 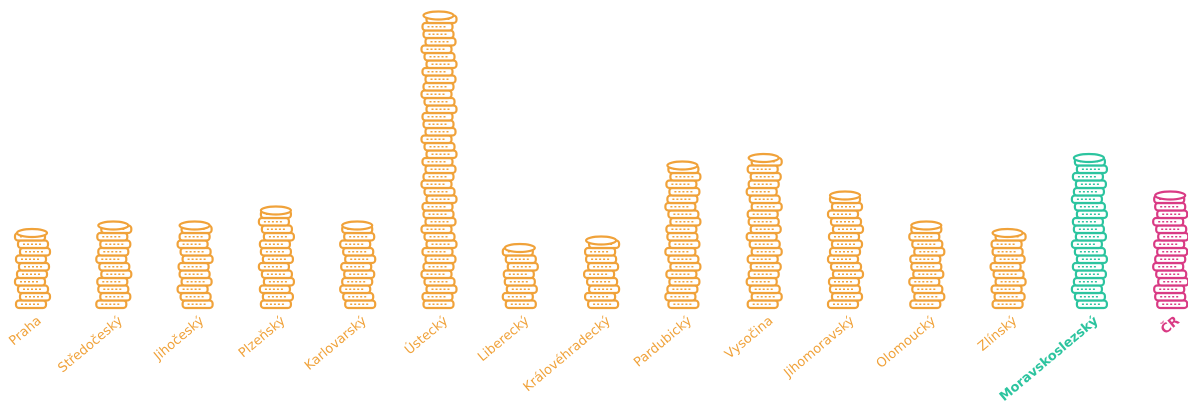 What do you see at coordinates (663, 341) in the screenshot?
I see `category-label: Pardubický` at bounding box center [663, 341].